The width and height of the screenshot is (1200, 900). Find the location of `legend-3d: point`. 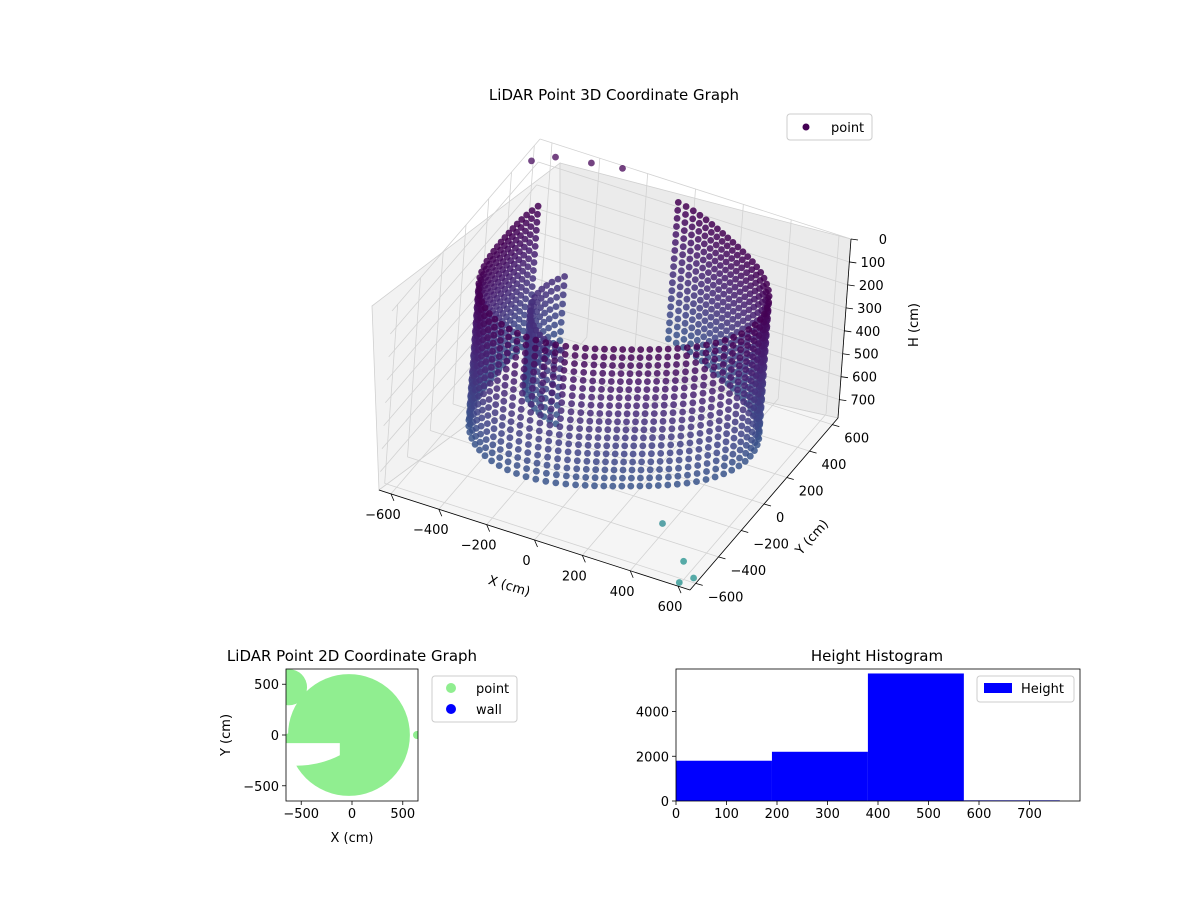

legend-3d: point is located at coordinates (829, 127).